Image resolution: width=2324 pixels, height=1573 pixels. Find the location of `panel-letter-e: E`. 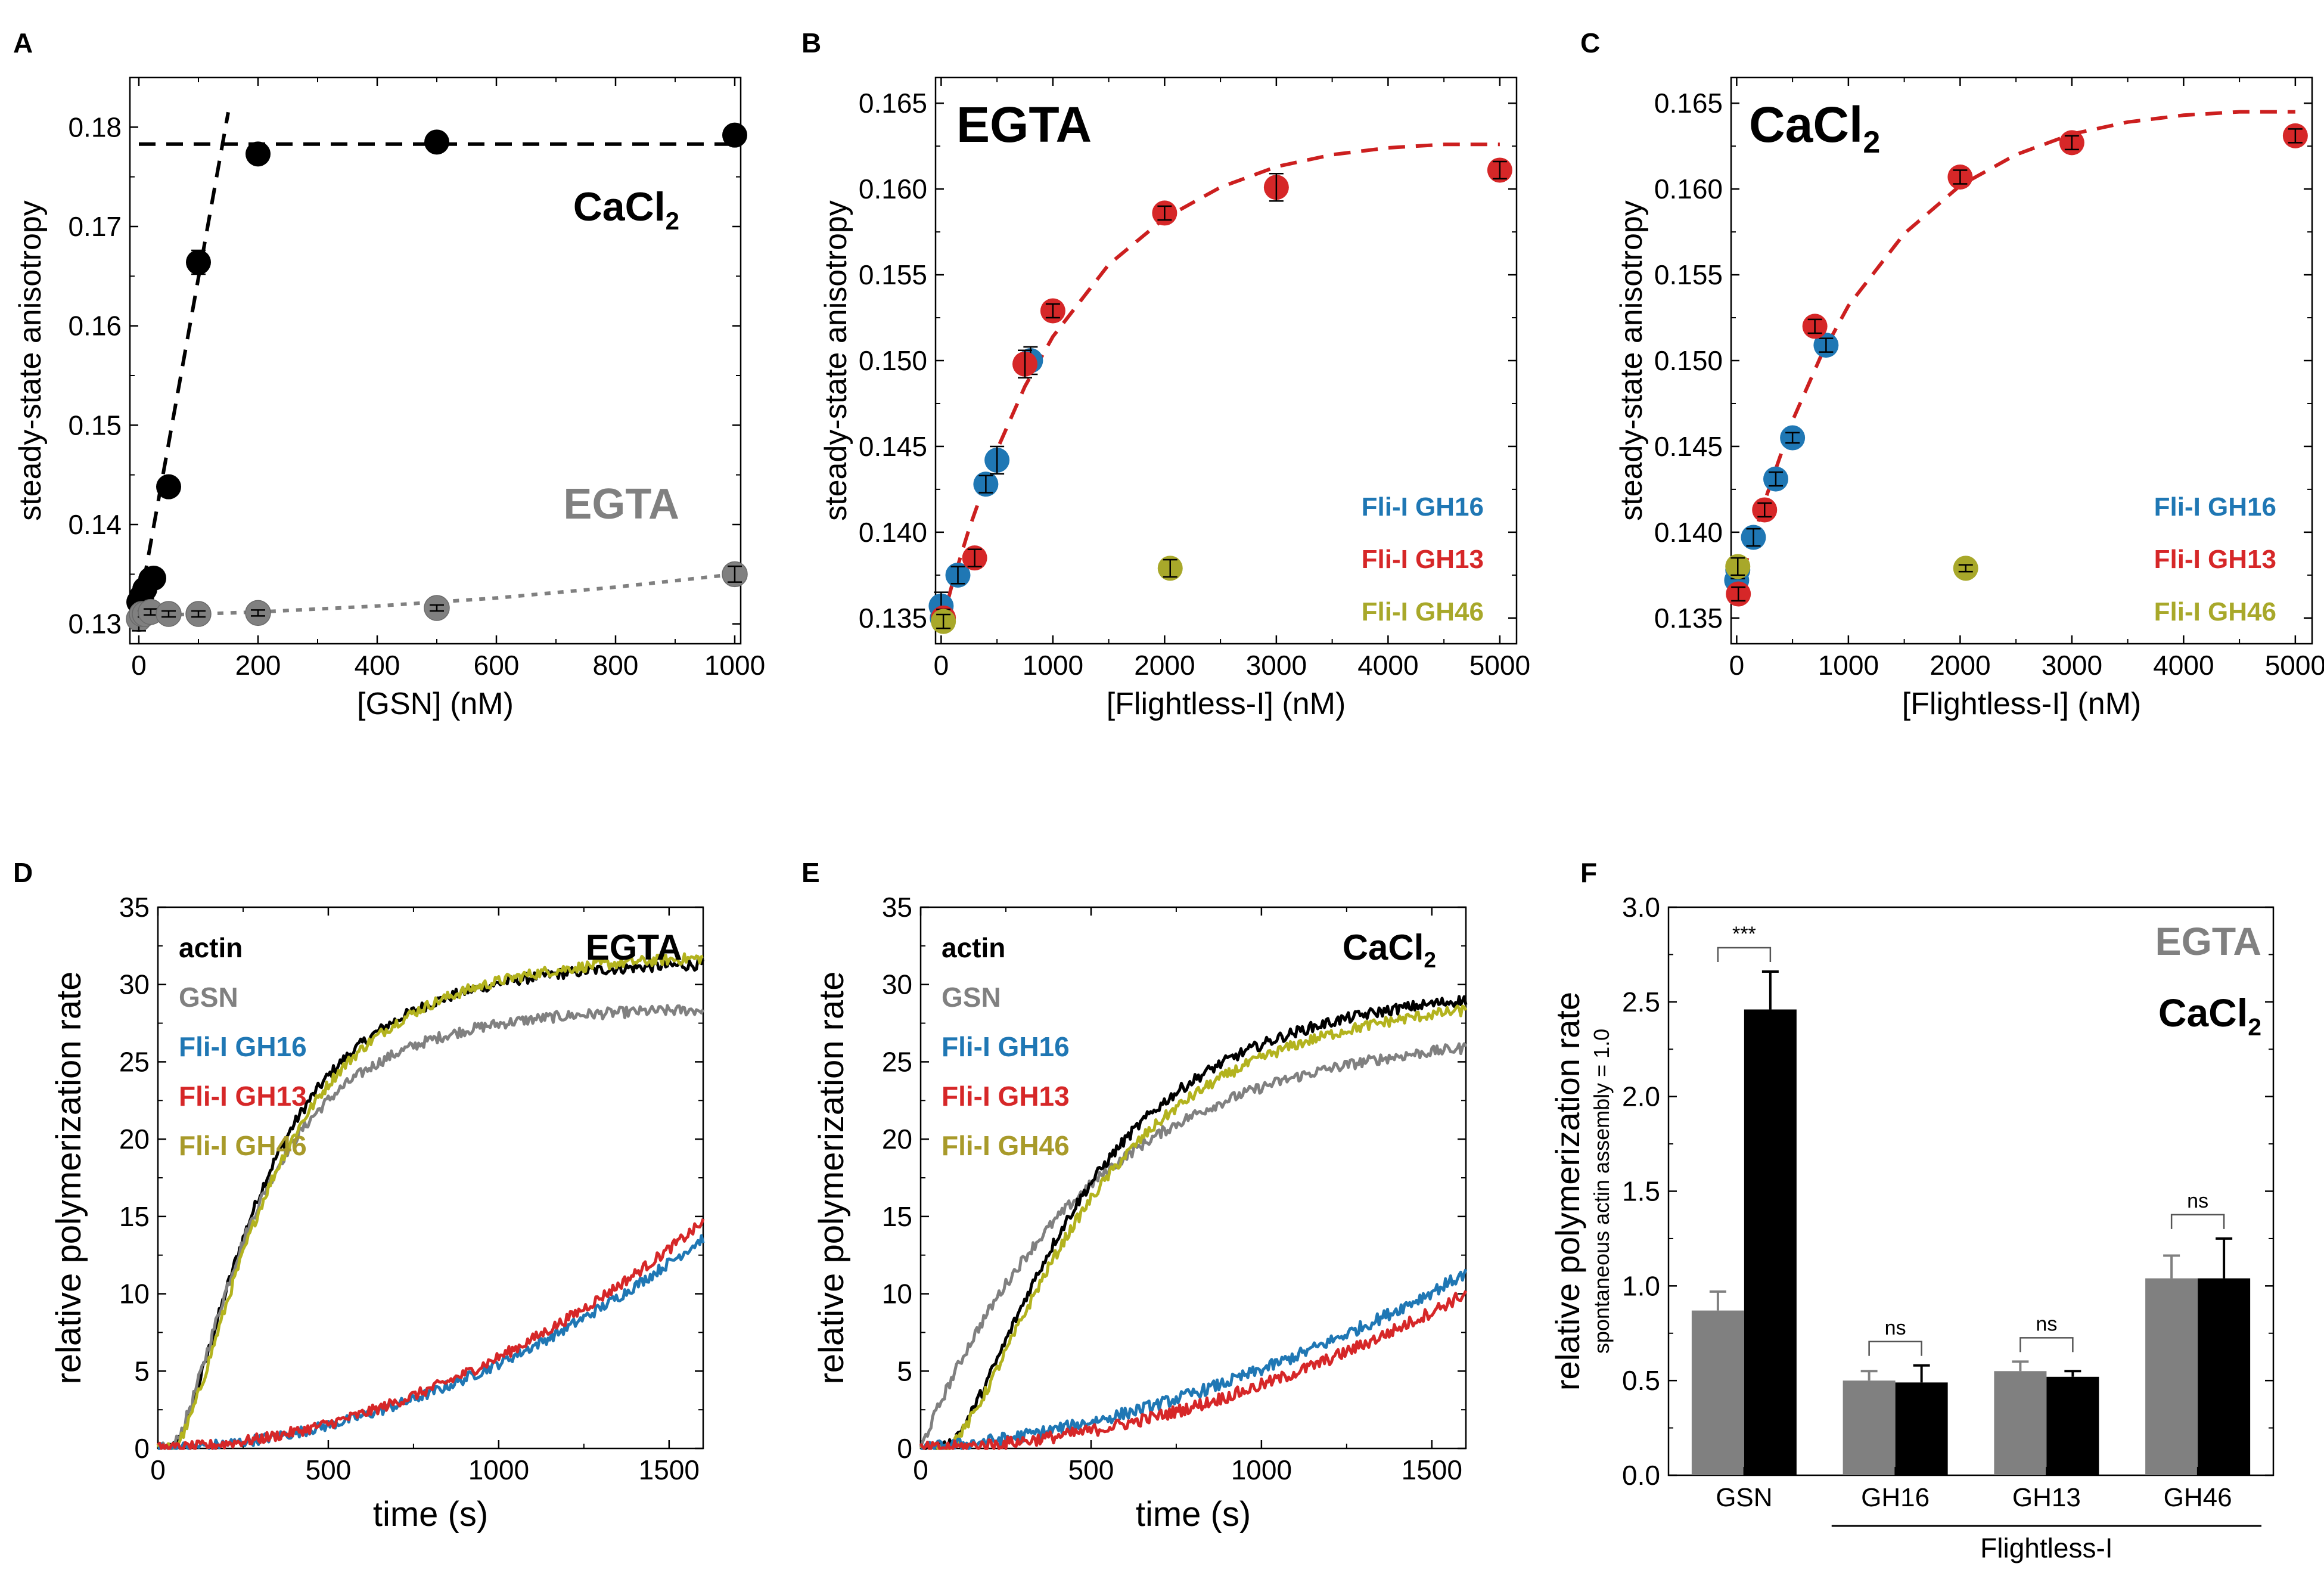

panel-letter-e: E is located at coordinates (810, 872).